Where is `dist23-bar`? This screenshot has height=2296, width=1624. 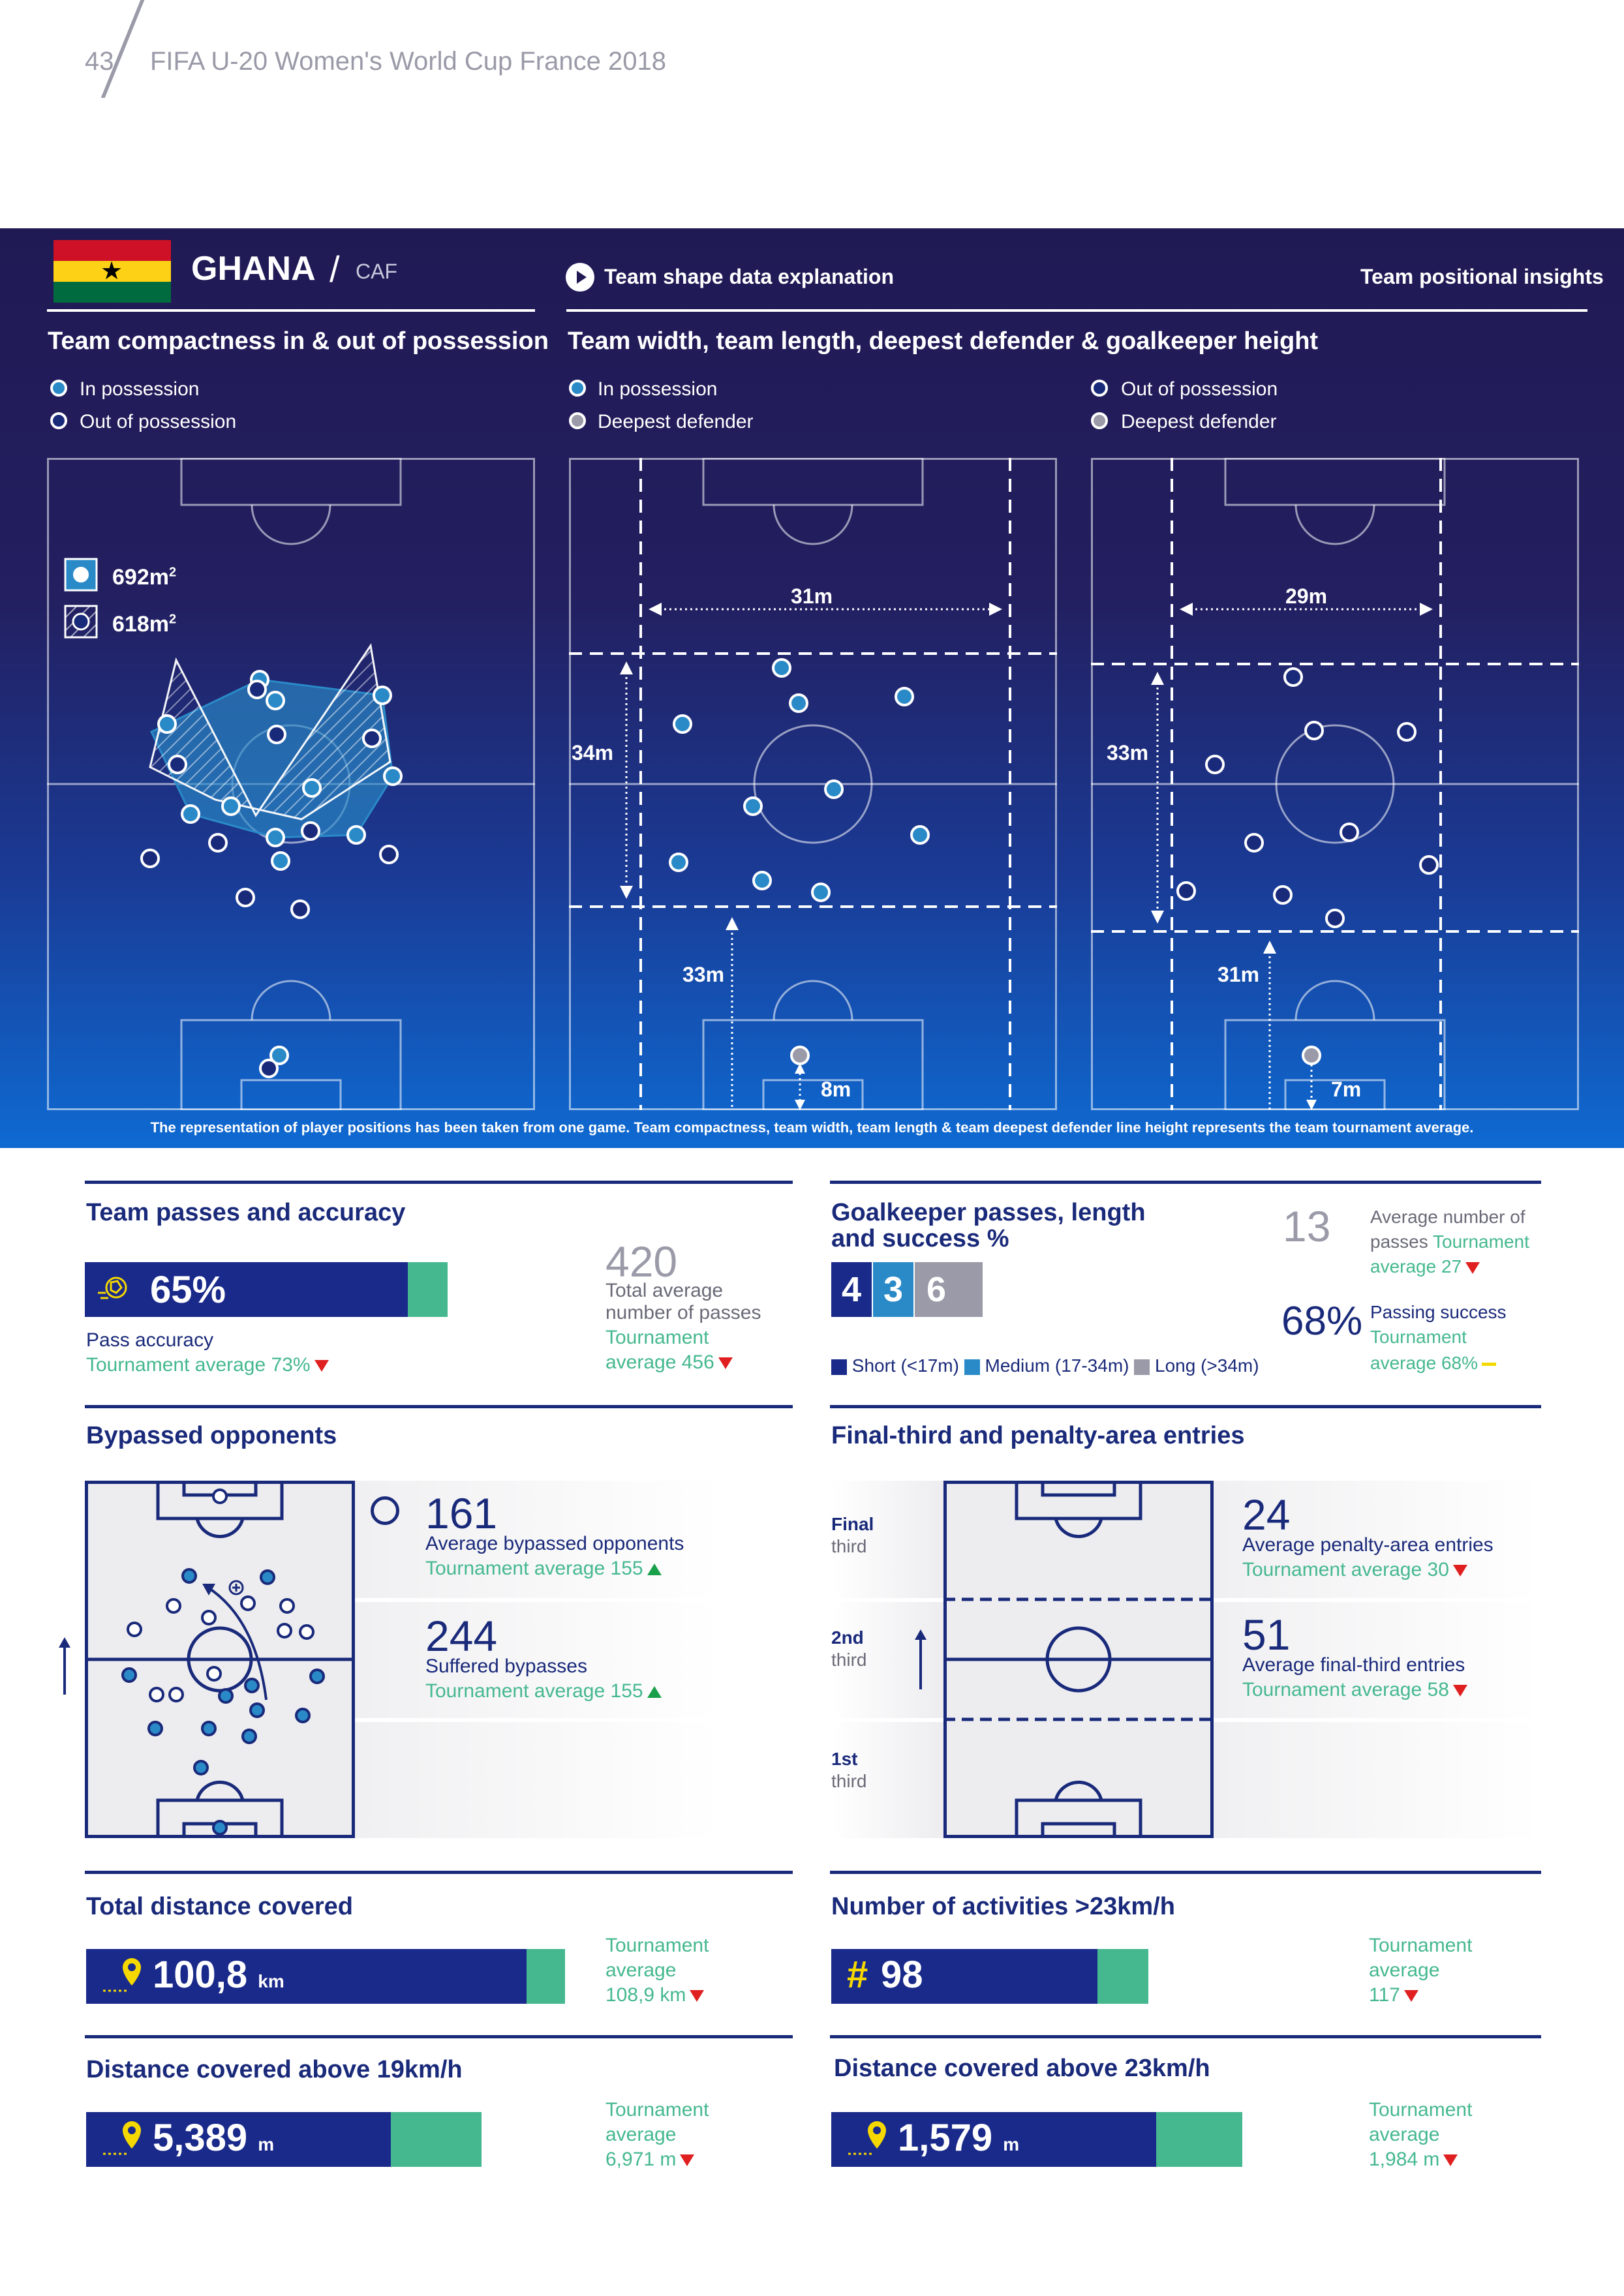 dist23-bar is located at coordinates (994, 2139).